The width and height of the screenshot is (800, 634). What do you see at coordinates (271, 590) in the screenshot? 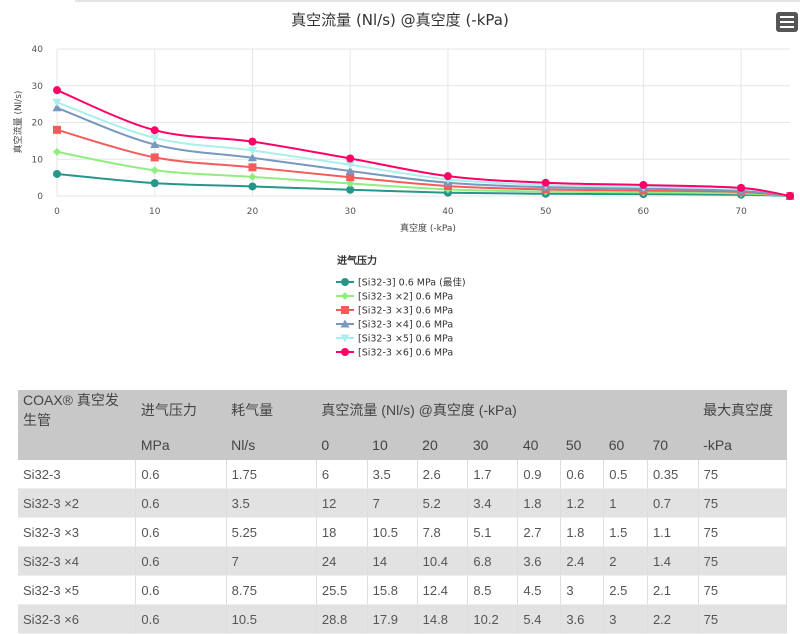
I see `table-cell: 8.75` at bounding box center [271, 590].